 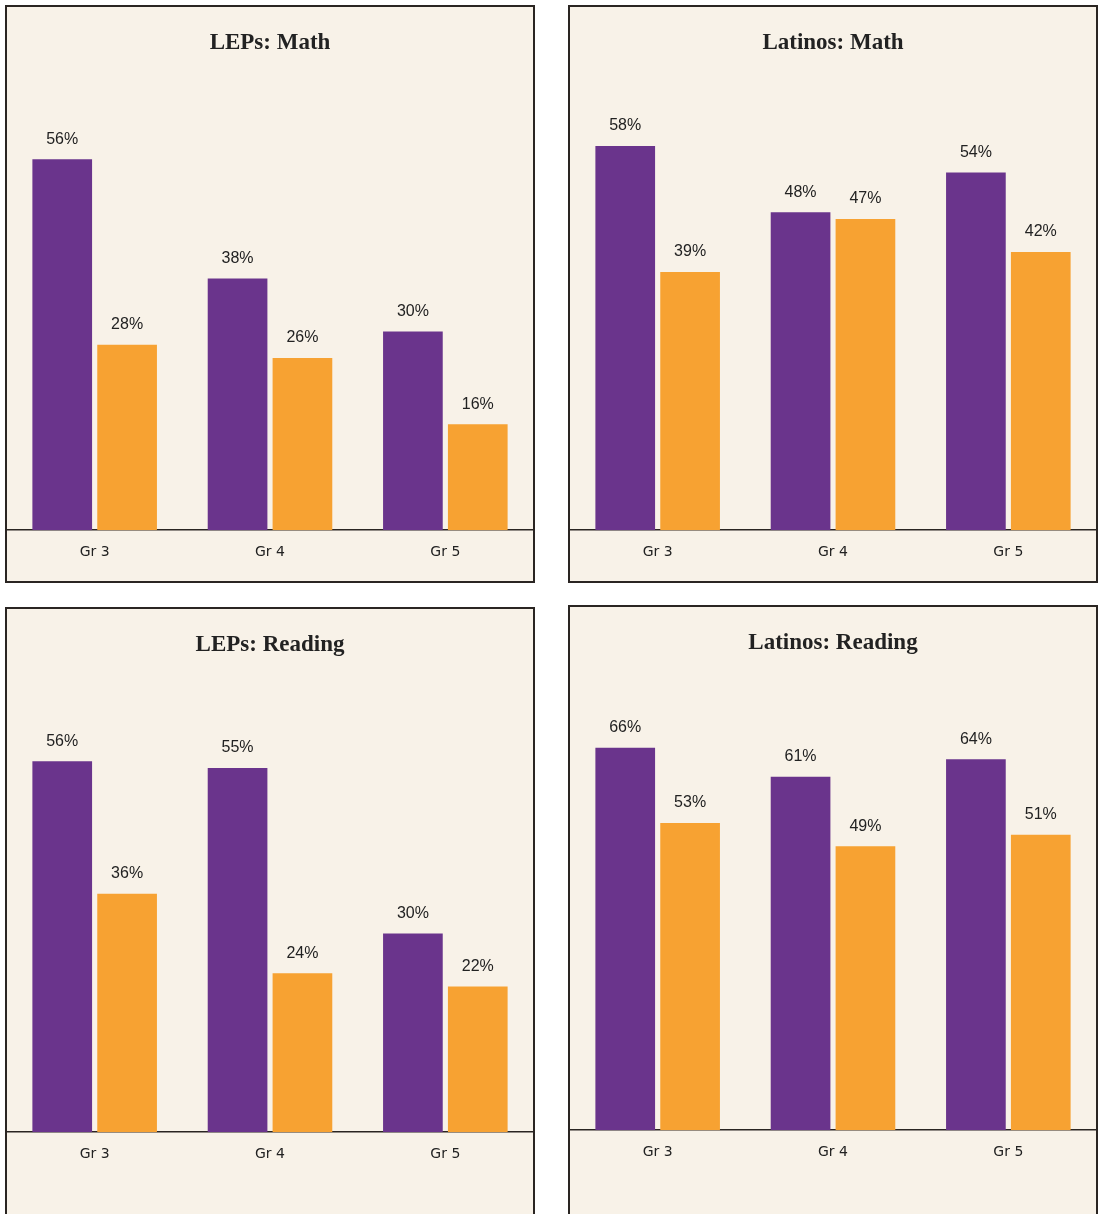 What do you see at coordinates (270, 643) in the screenshot?
I see `chart-title: LEPs: Reading` at bounding box center [270, 643].